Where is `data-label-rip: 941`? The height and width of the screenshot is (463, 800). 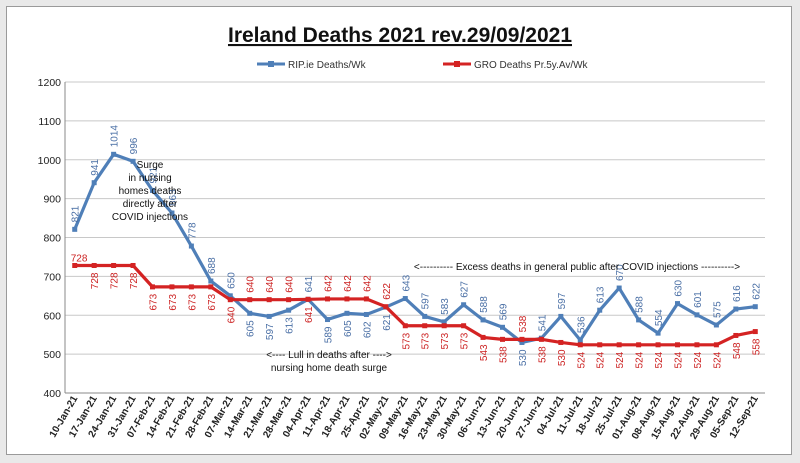
data-label-rip: 941 is located at coordinates (95, 167).